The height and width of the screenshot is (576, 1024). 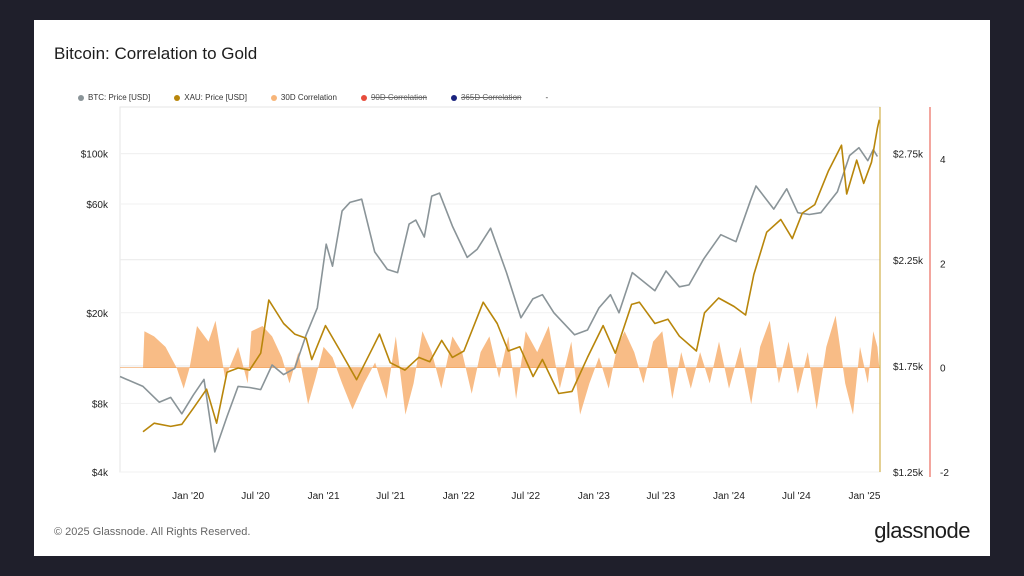 I want to click on x-tick-label-5: Jul '22, so click(x=525, y=496).